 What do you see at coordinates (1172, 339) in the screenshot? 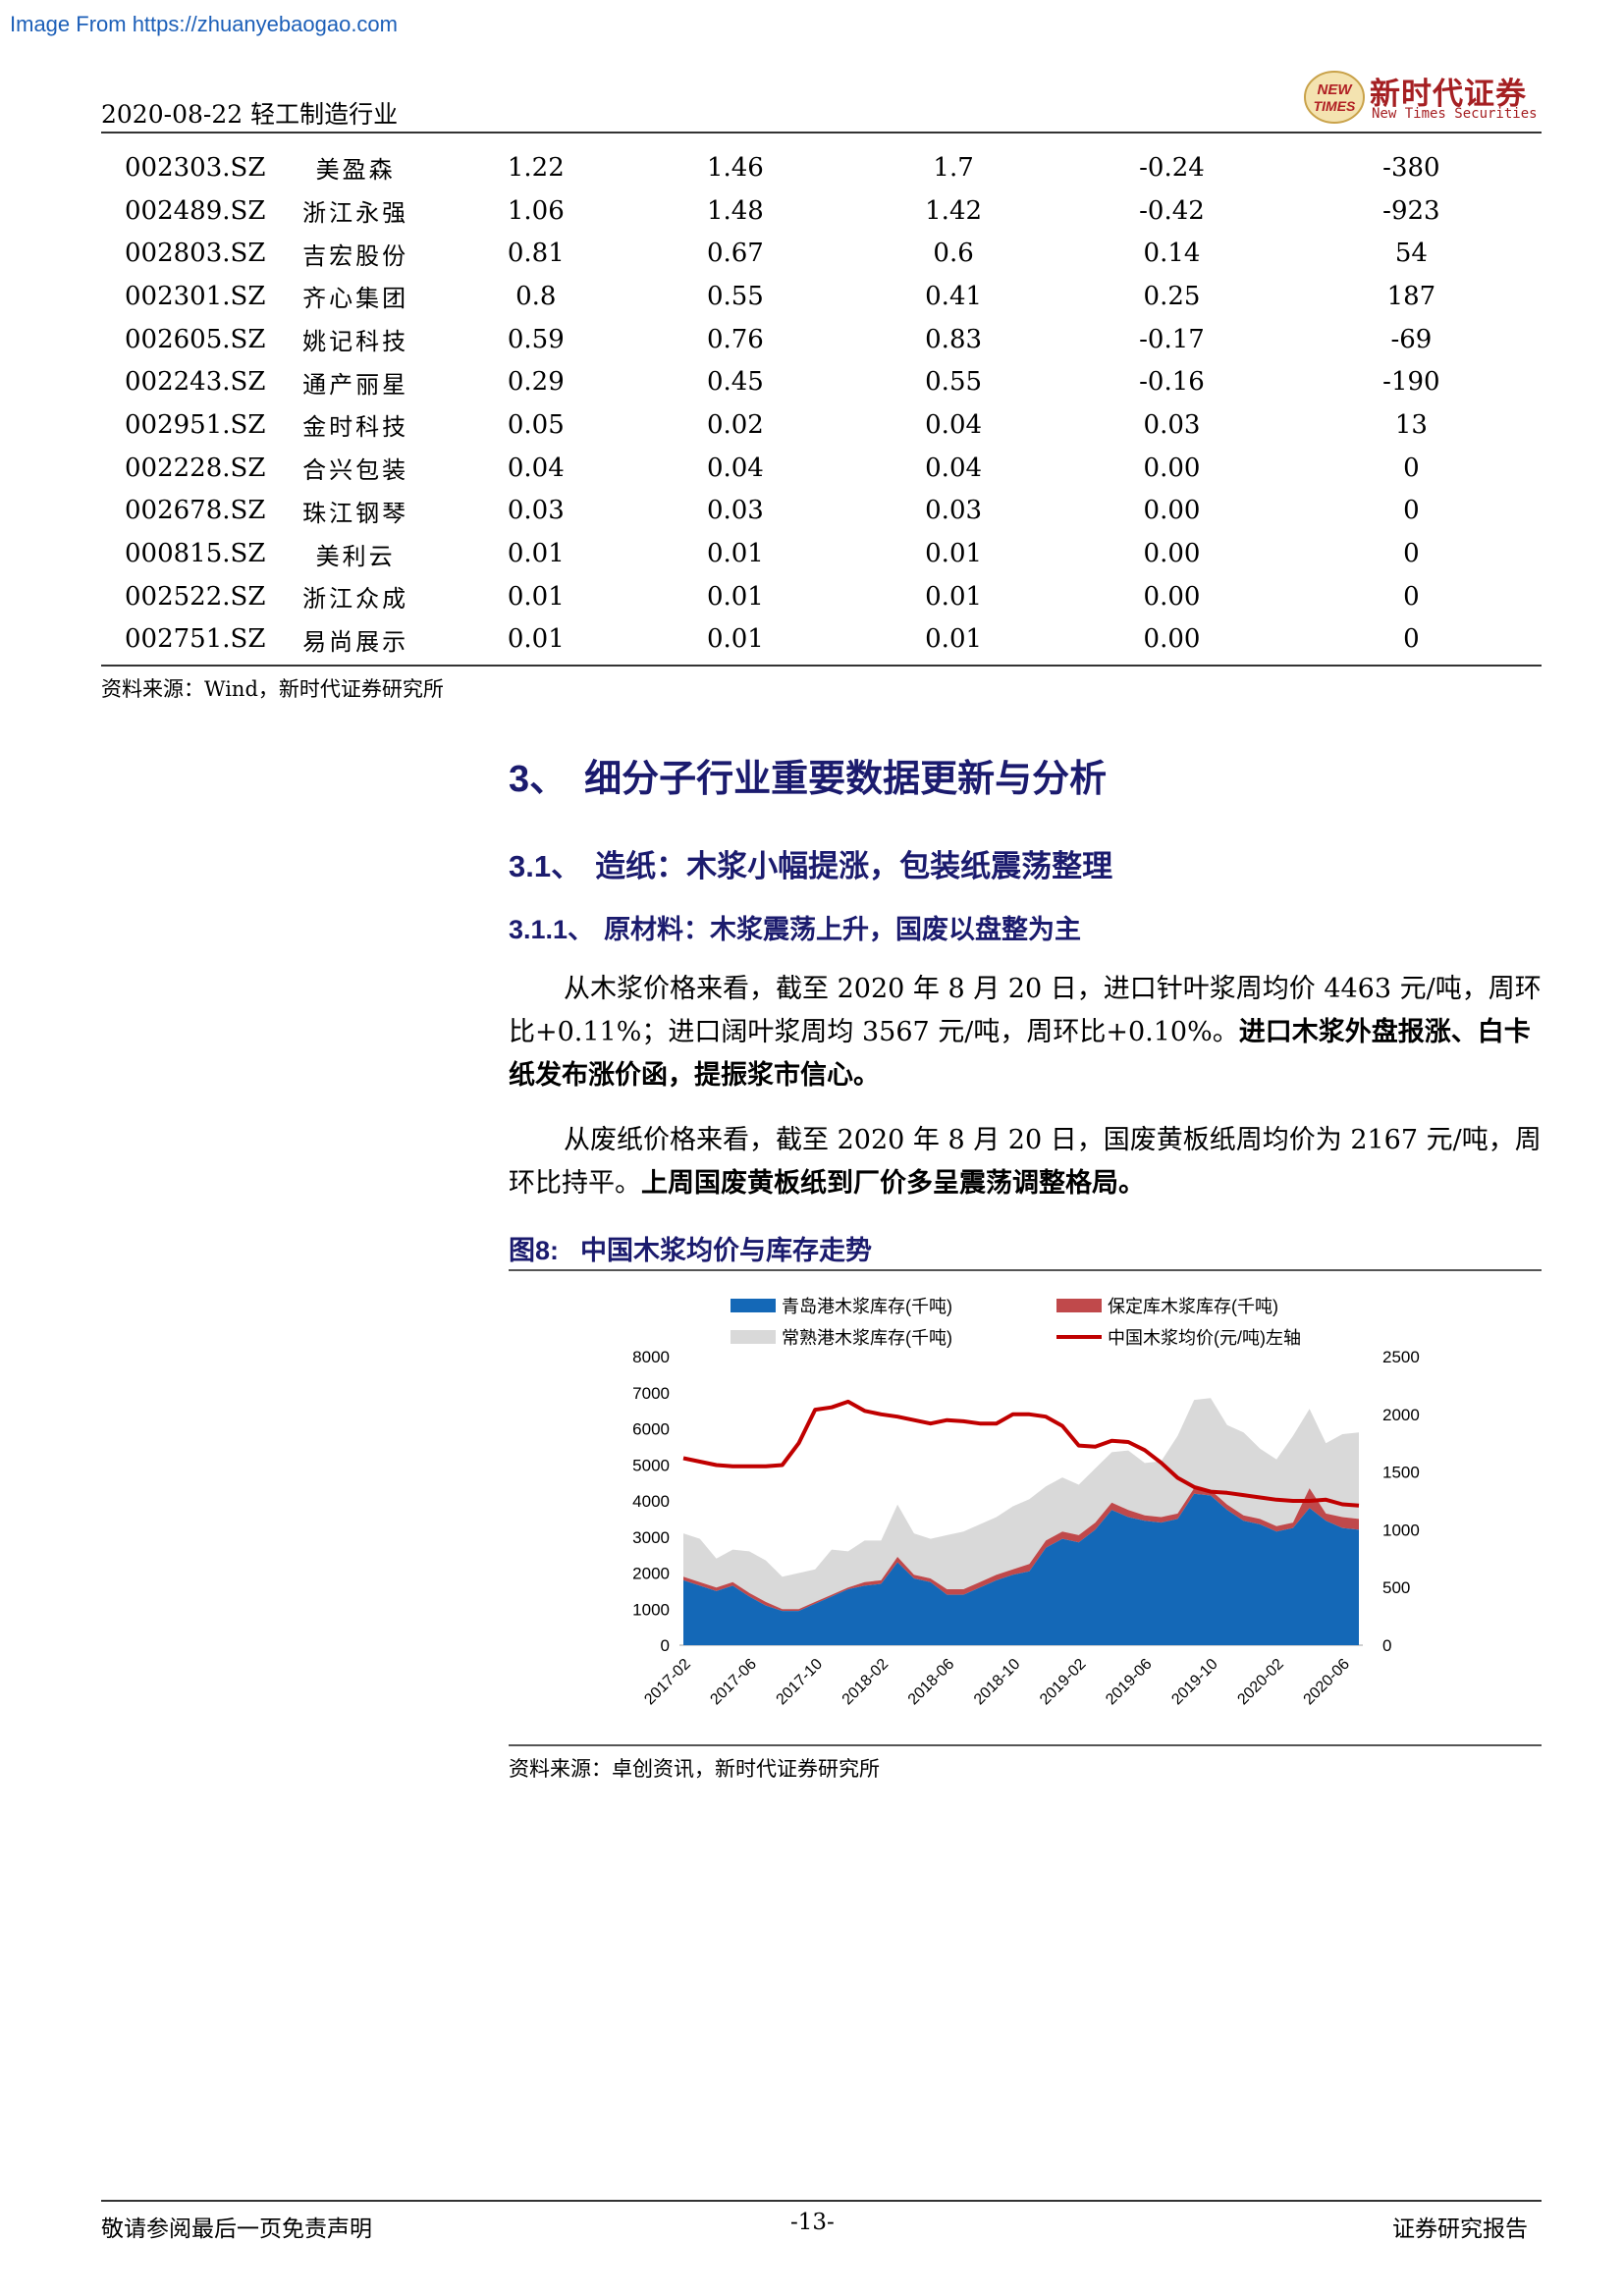
I see `cell-value: -0.17` at bounding box center [1172, 339].